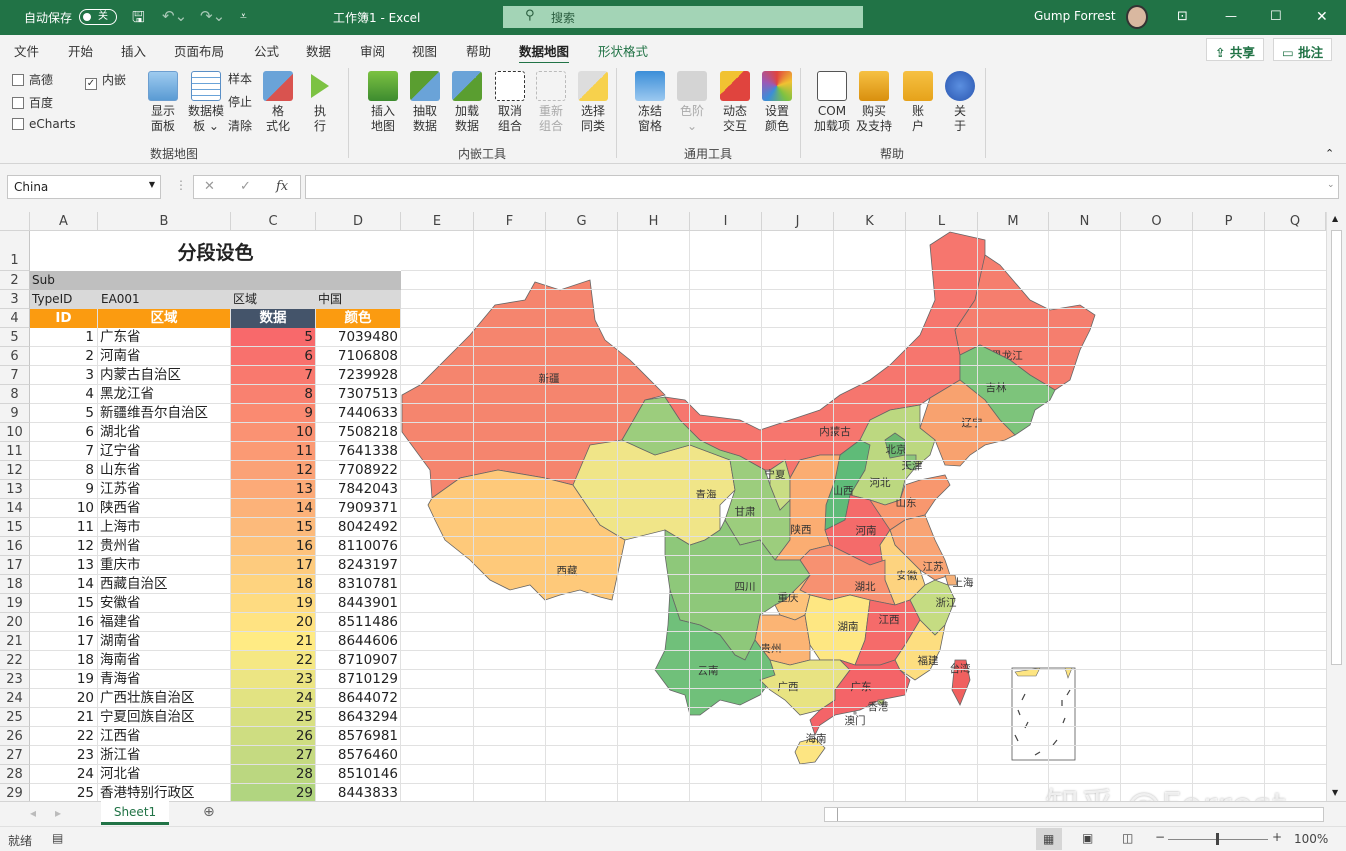 The width and height of the screenshot is (1346, 851). I want to click on color-cell: 8511486, so click(367, 622).